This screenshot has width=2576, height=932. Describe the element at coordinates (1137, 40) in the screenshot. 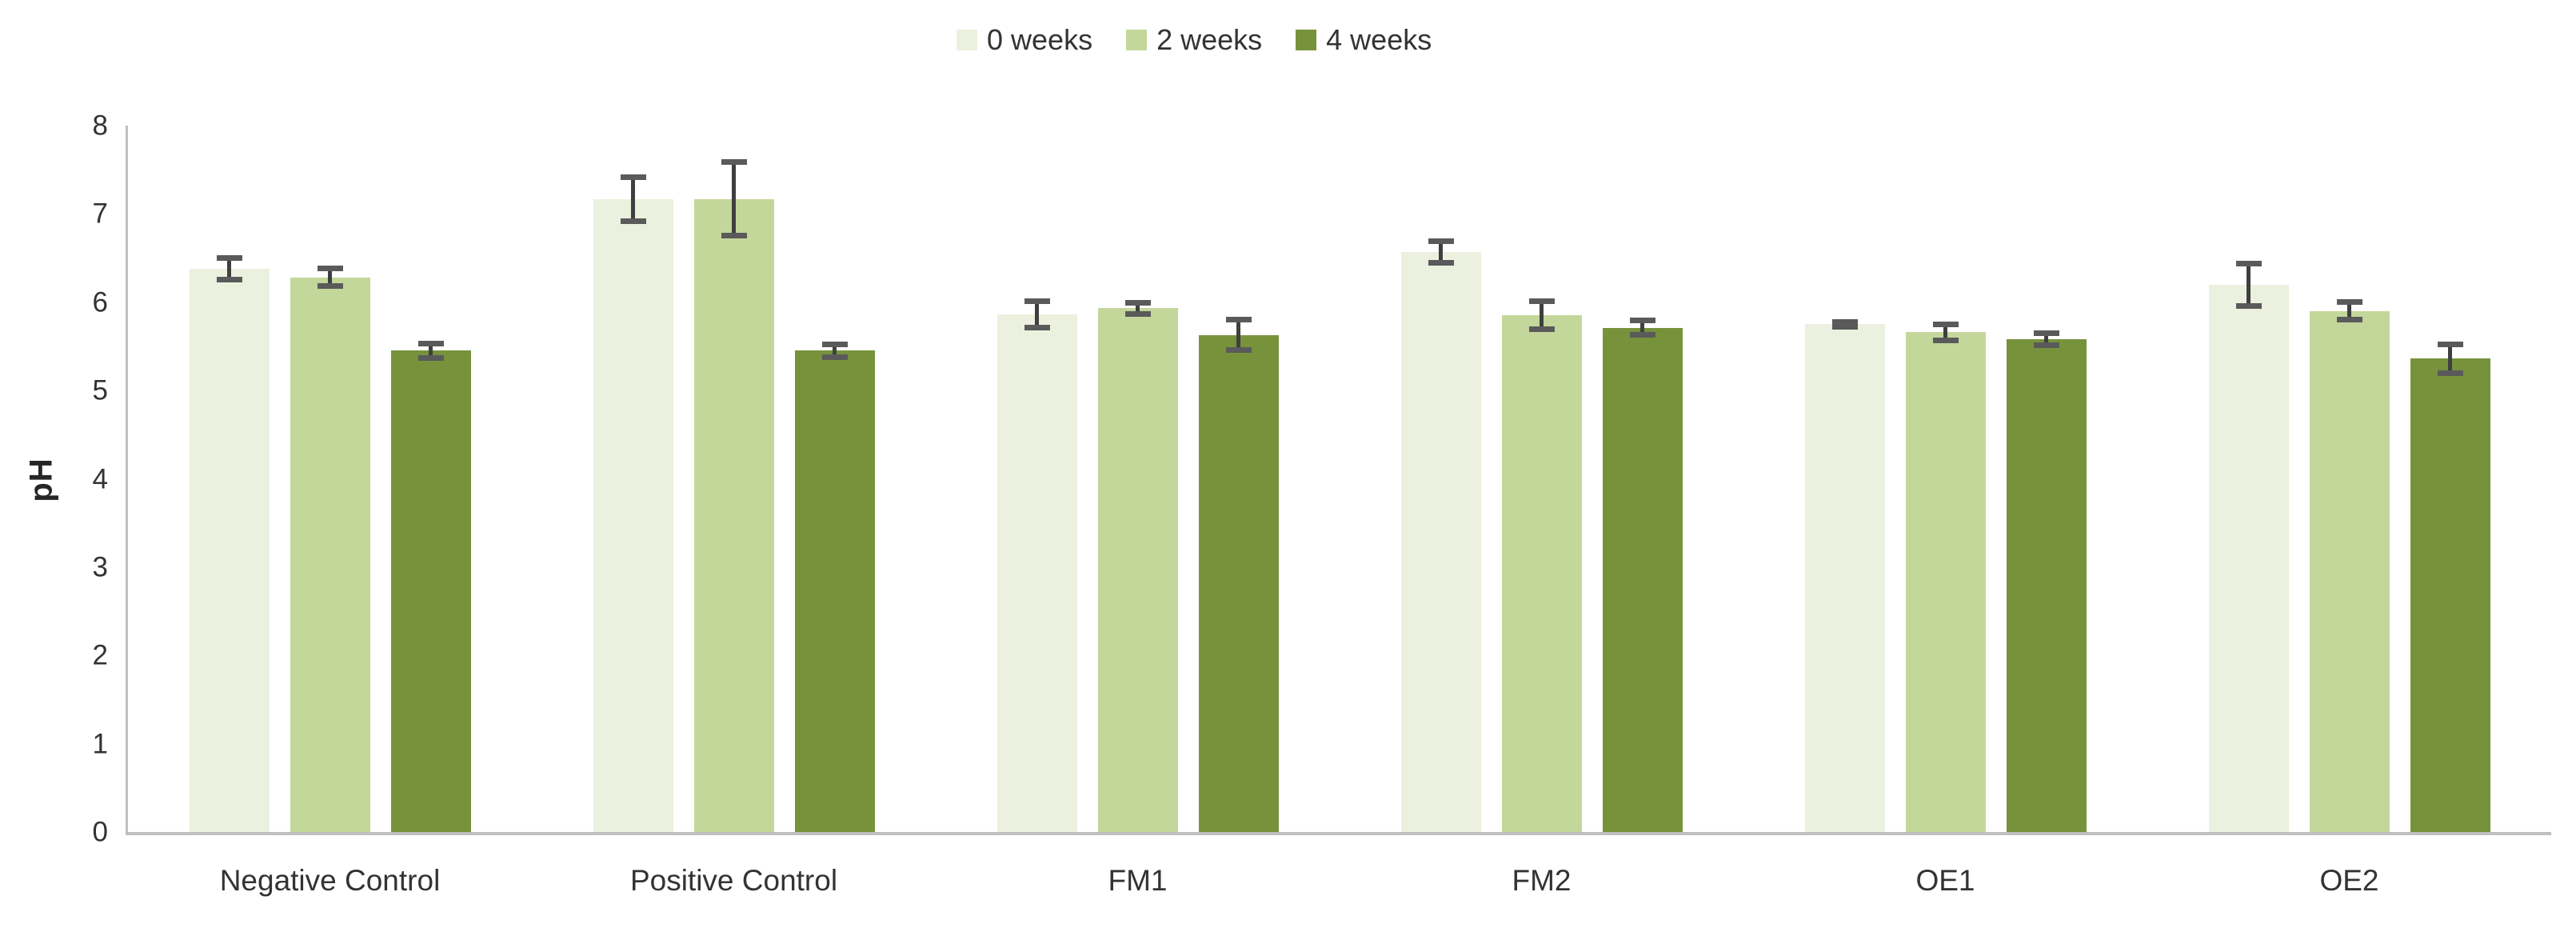

I see `legend-swatch-2-weeks` at that location.